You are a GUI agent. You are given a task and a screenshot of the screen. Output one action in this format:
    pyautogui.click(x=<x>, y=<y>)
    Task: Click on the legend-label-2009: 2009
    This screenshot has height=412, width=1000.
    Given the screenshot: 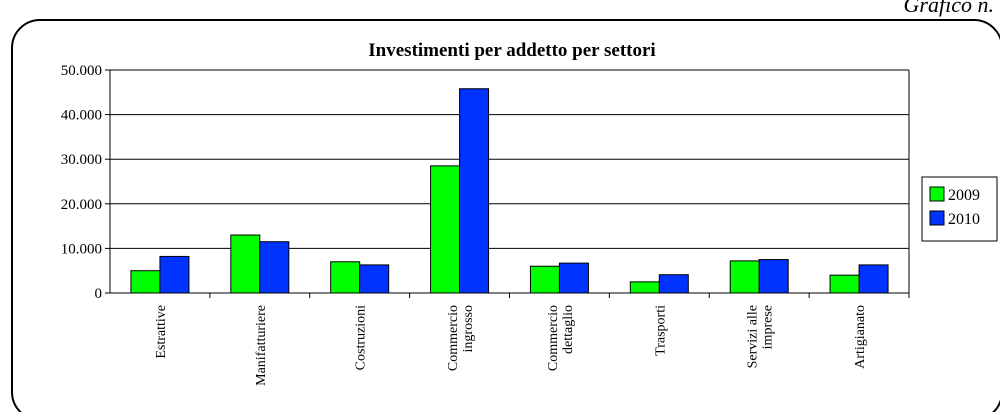 What is the action you would take?
    pyautogui.click(x=964, y=195)
    